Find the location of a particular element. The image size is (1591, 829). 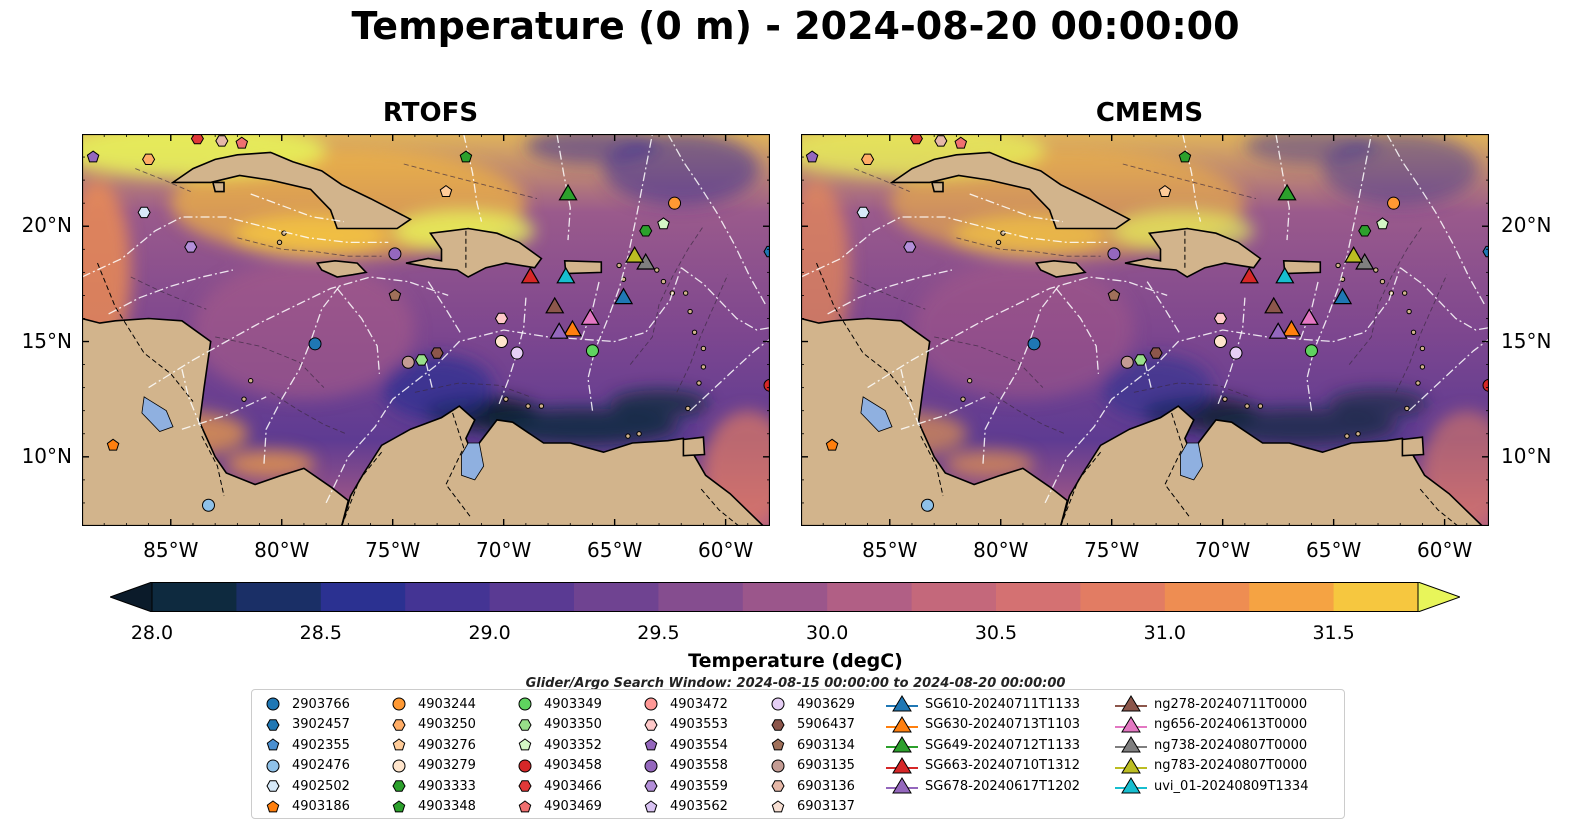

legend-label: 6903135 is located at coordinates (826, 765).